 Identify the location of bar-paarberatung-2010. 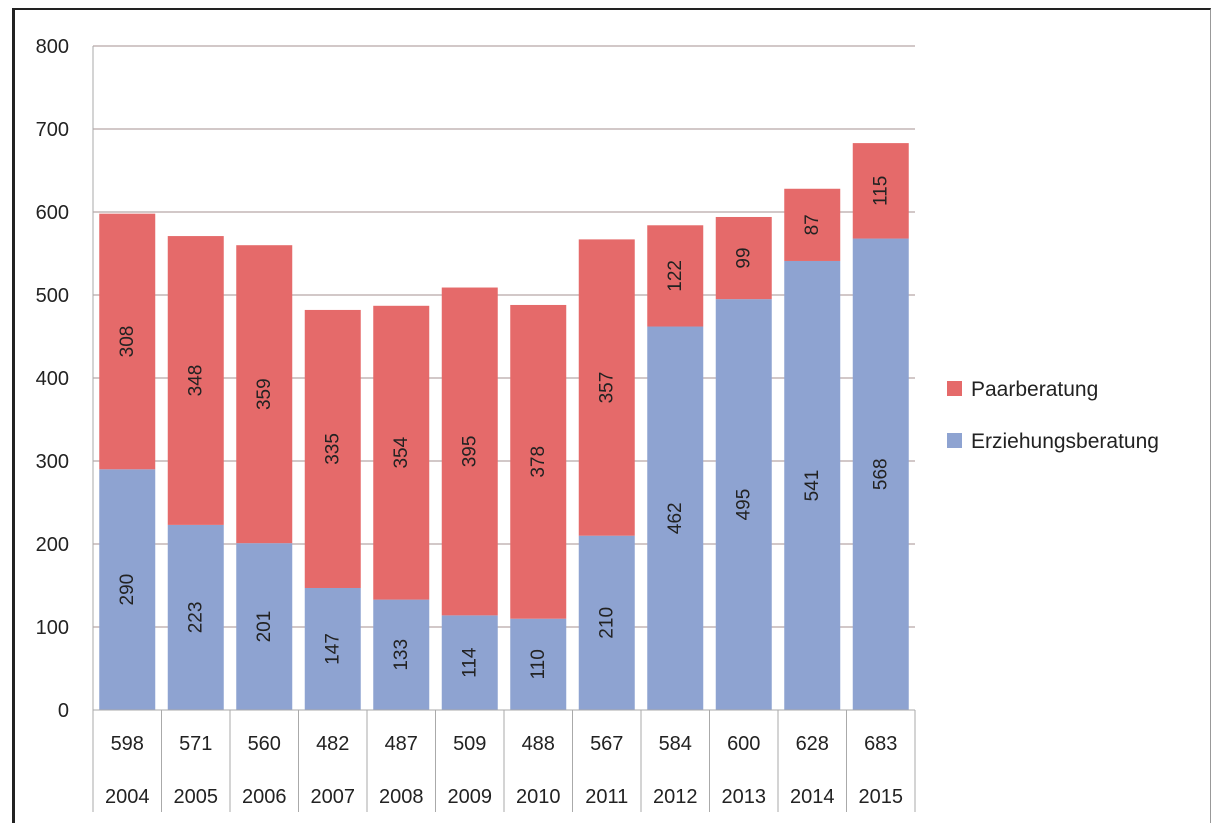
(538, 461).